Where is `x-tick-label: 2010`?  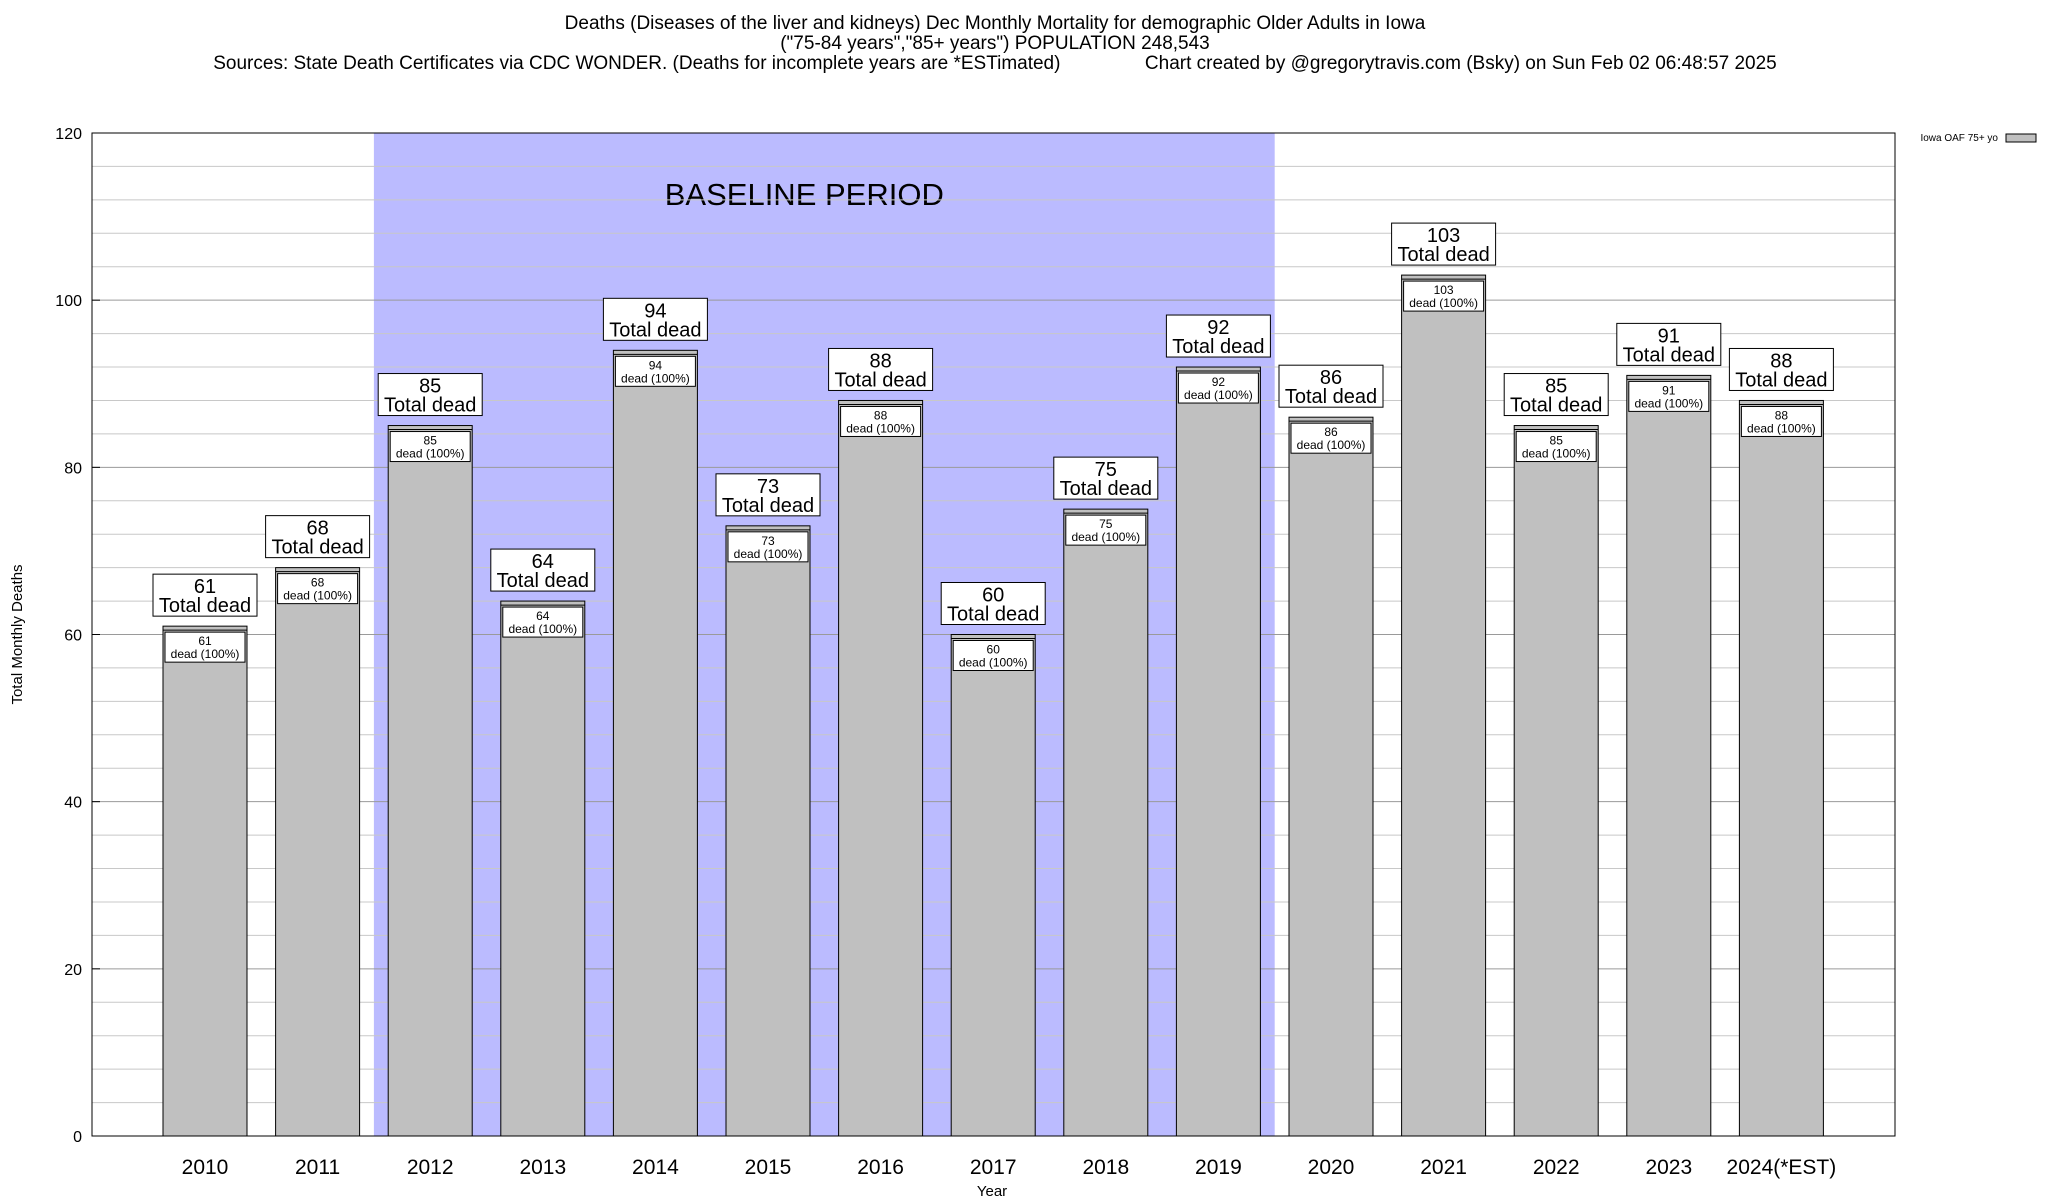 x-tick-label: 2010 is located at coordinates (205, 1167).